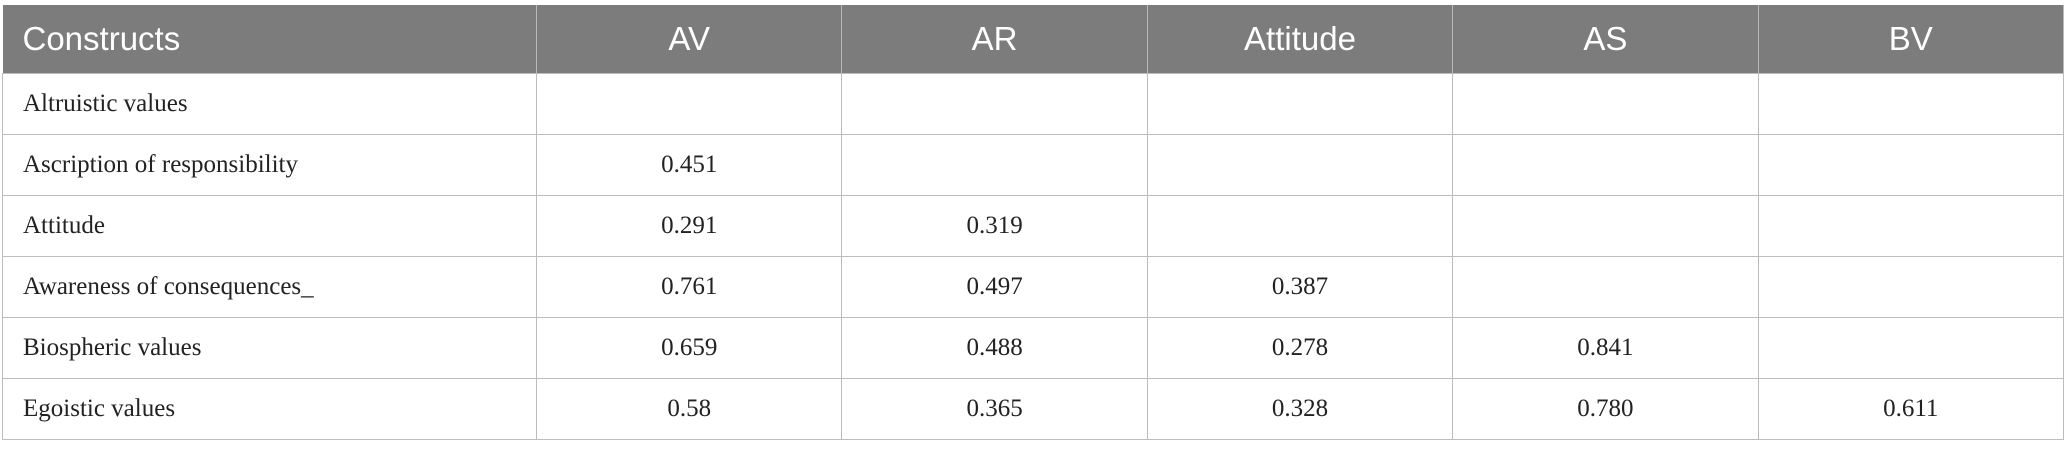 The width and height of the screenshot is (2067, 460). Describe the element at coordinates (269, 226) in the screenshot. I see `row-label: Attitude` at that location.